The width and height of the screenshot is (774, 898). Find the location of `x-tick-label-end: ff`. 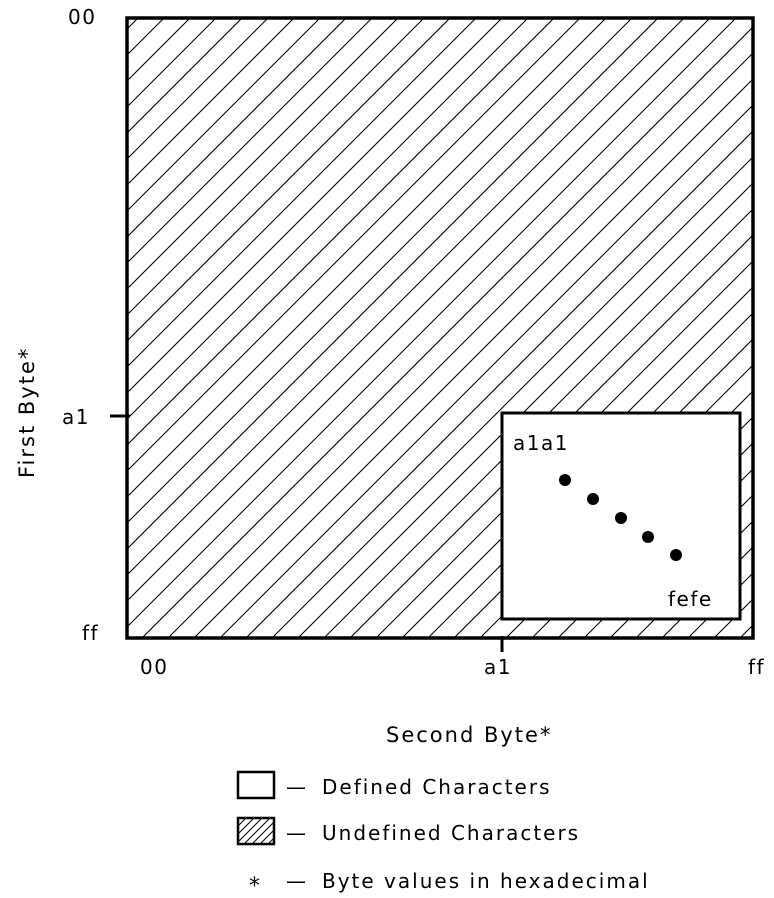

x-tick-label-end: ff is located at coordinates (756, 667).